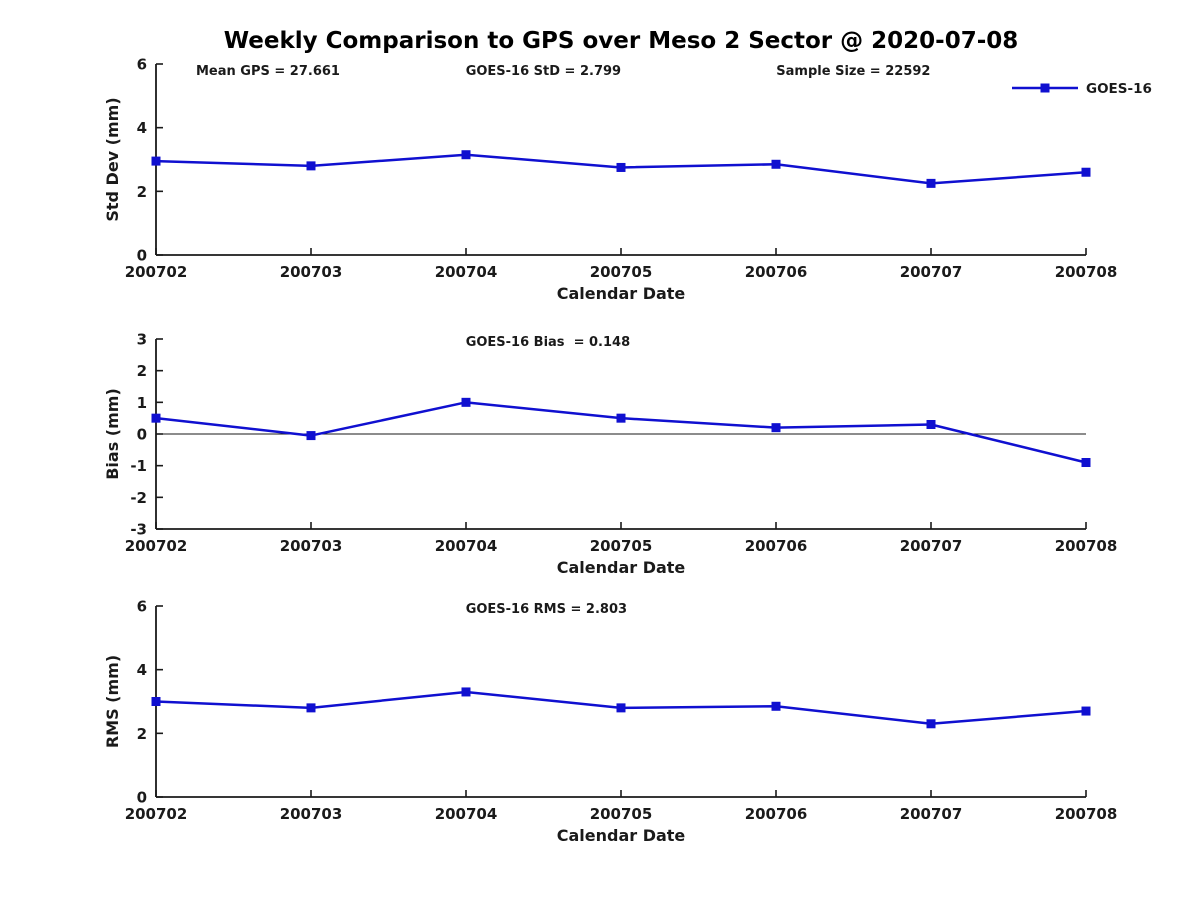 This screenshot has width=1200, height=900. What do you see at coordinates (853, 71) in the screenshot?
I see `annotation-text: Sample Size = 22592` at bounding box center [853, 71].